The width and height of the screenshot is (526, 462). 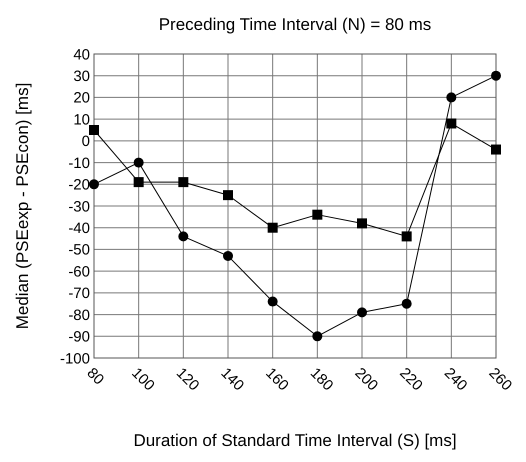 I want to click on x-tick-label: 80, so click(x=95, y=376).